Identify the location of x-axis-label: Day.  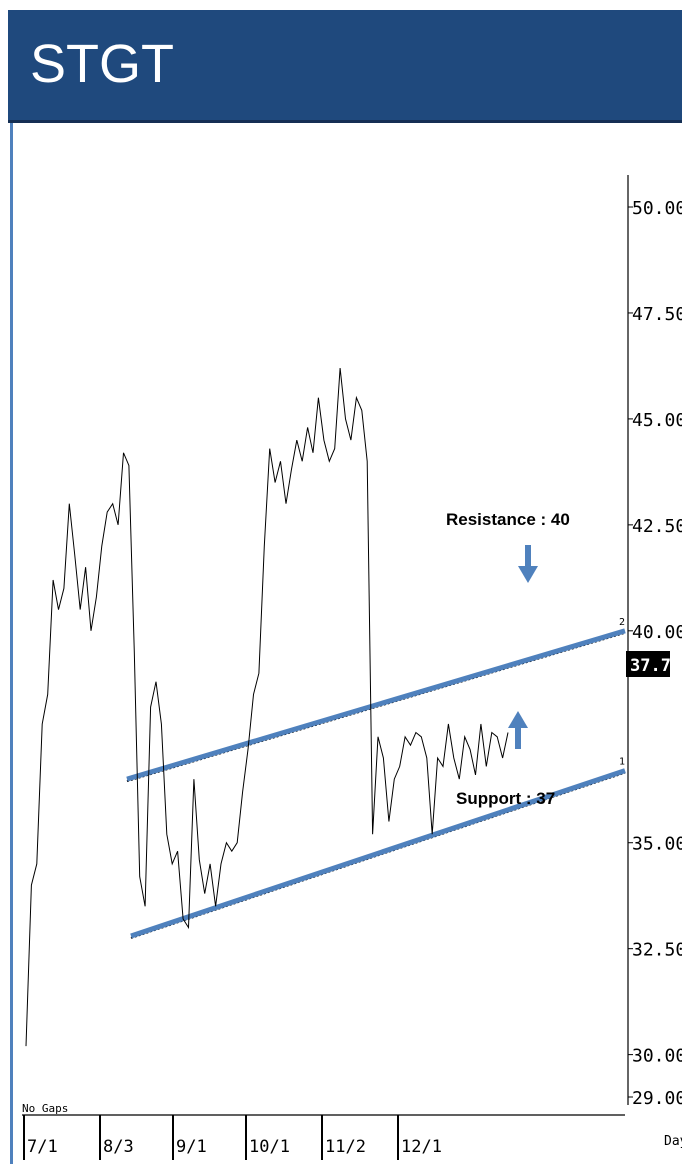
(673, 1141).